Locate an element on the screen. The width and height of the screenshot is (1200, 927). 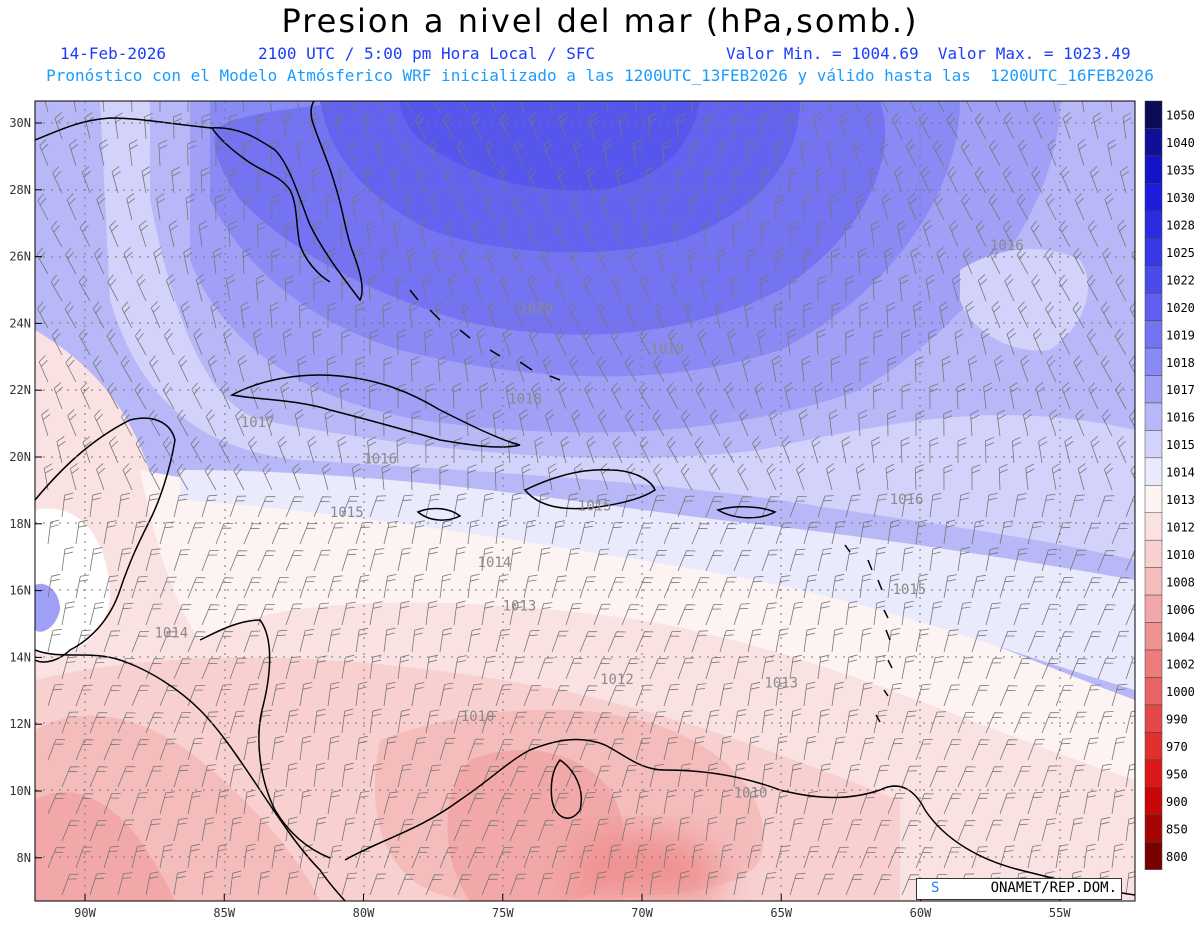
colorbar-label: 1010 is located at coordinates (1180, 555).